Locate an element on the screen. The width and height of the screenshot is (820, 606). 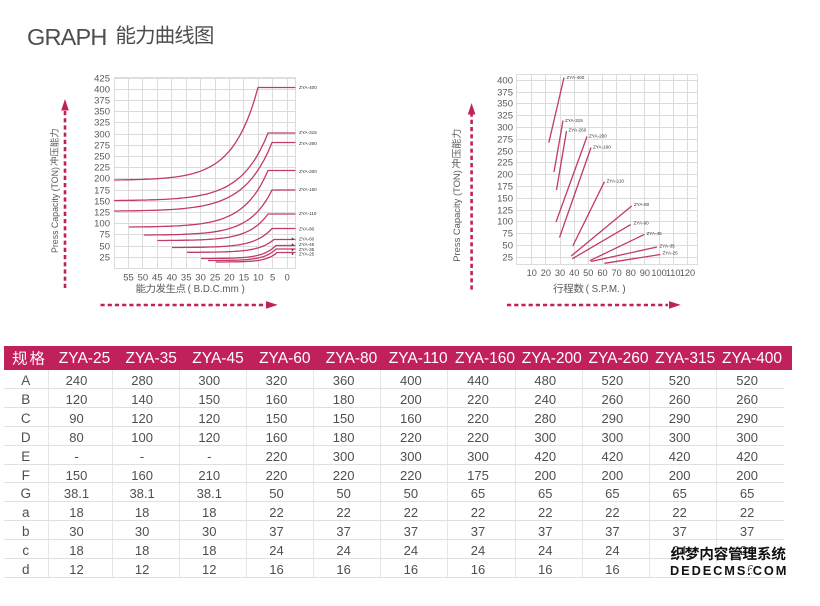
svg-text: ( B.D.C.mm ) is located at coordinates (216, 289).